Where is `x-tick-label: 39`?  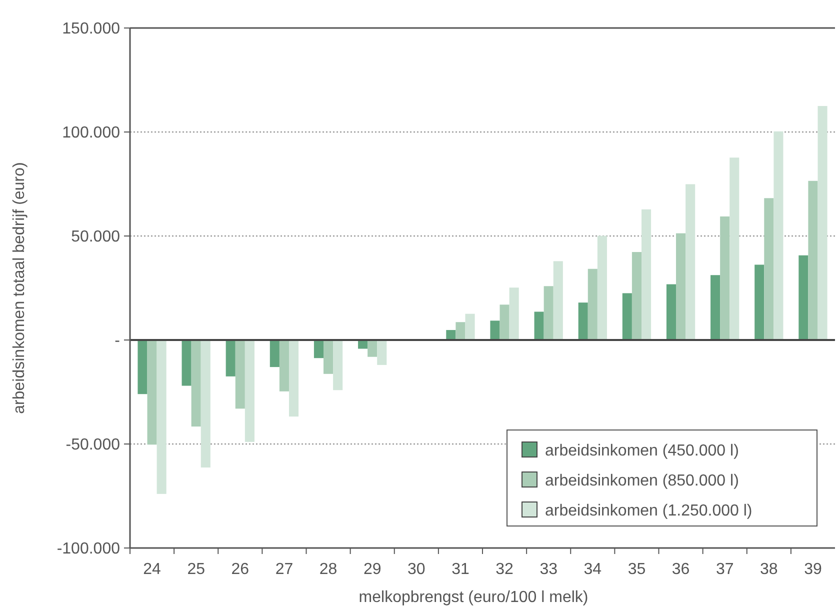 x-tick-label: 39 is located at coordinates (813, 569).